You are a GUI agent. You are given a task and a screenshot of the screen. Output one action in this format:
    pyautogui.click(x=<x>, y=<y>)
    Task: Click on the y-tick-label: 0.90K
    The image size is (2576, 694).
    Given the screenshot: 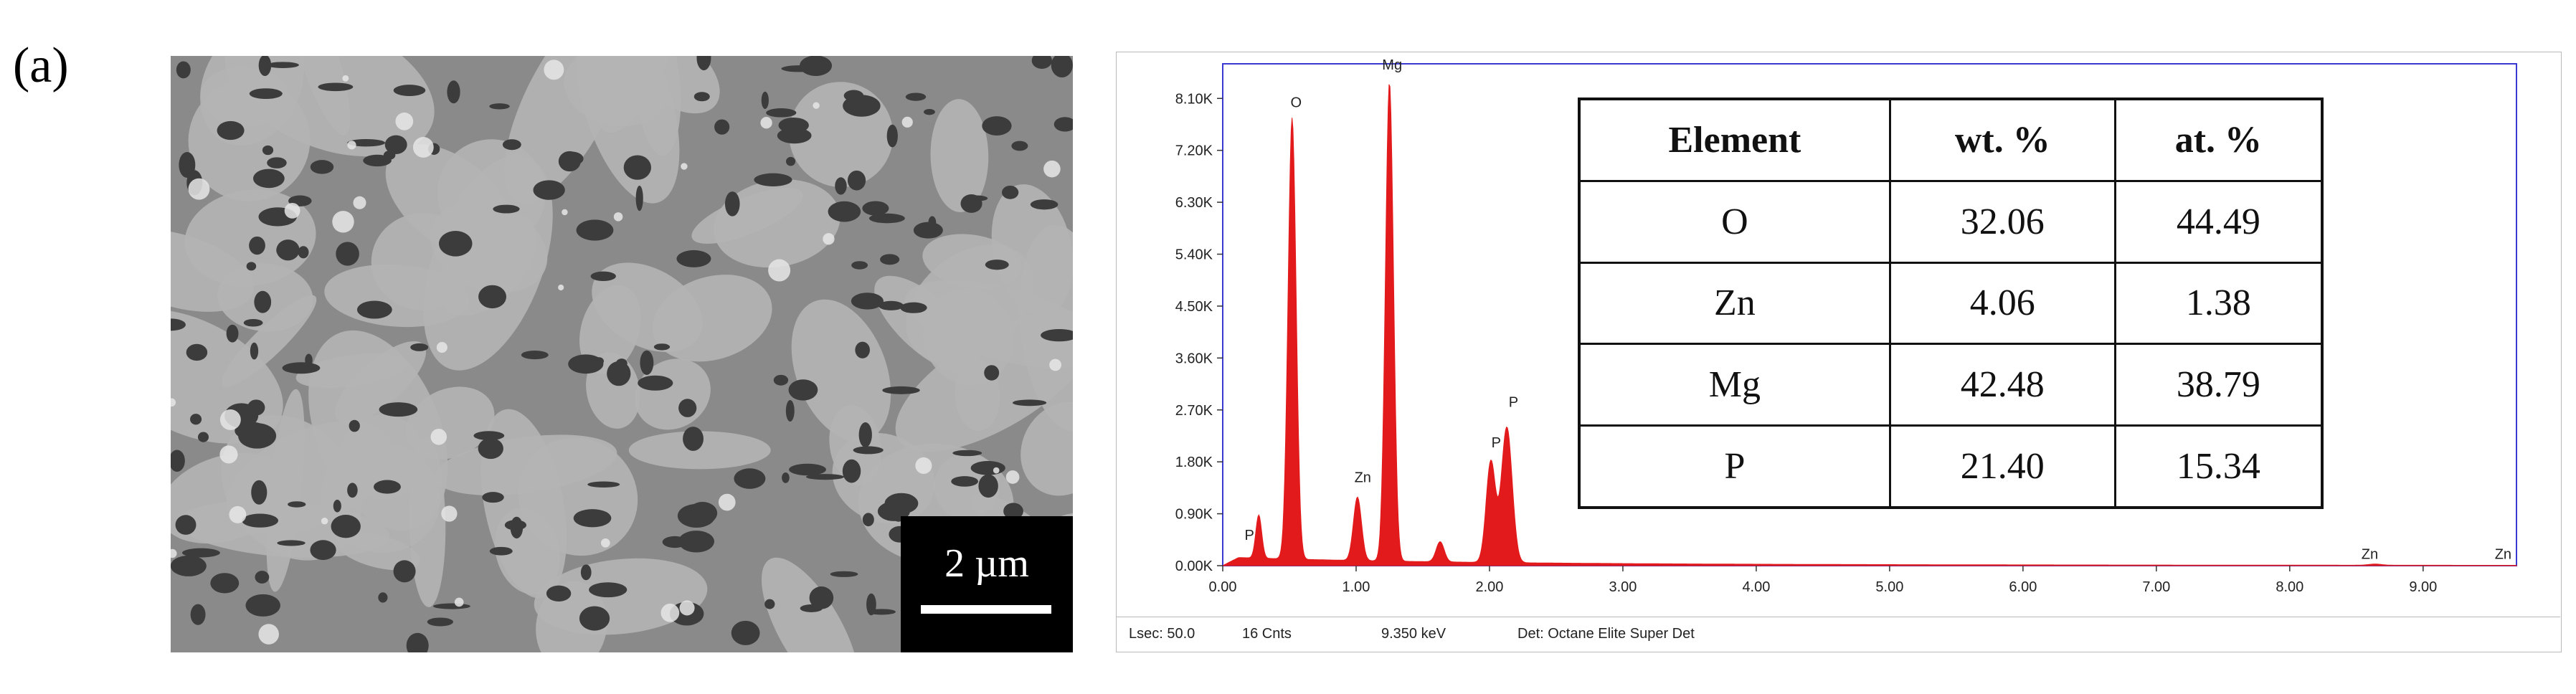 What is the action you would take?
    pyautogui.click(x=1194, y=515)
    